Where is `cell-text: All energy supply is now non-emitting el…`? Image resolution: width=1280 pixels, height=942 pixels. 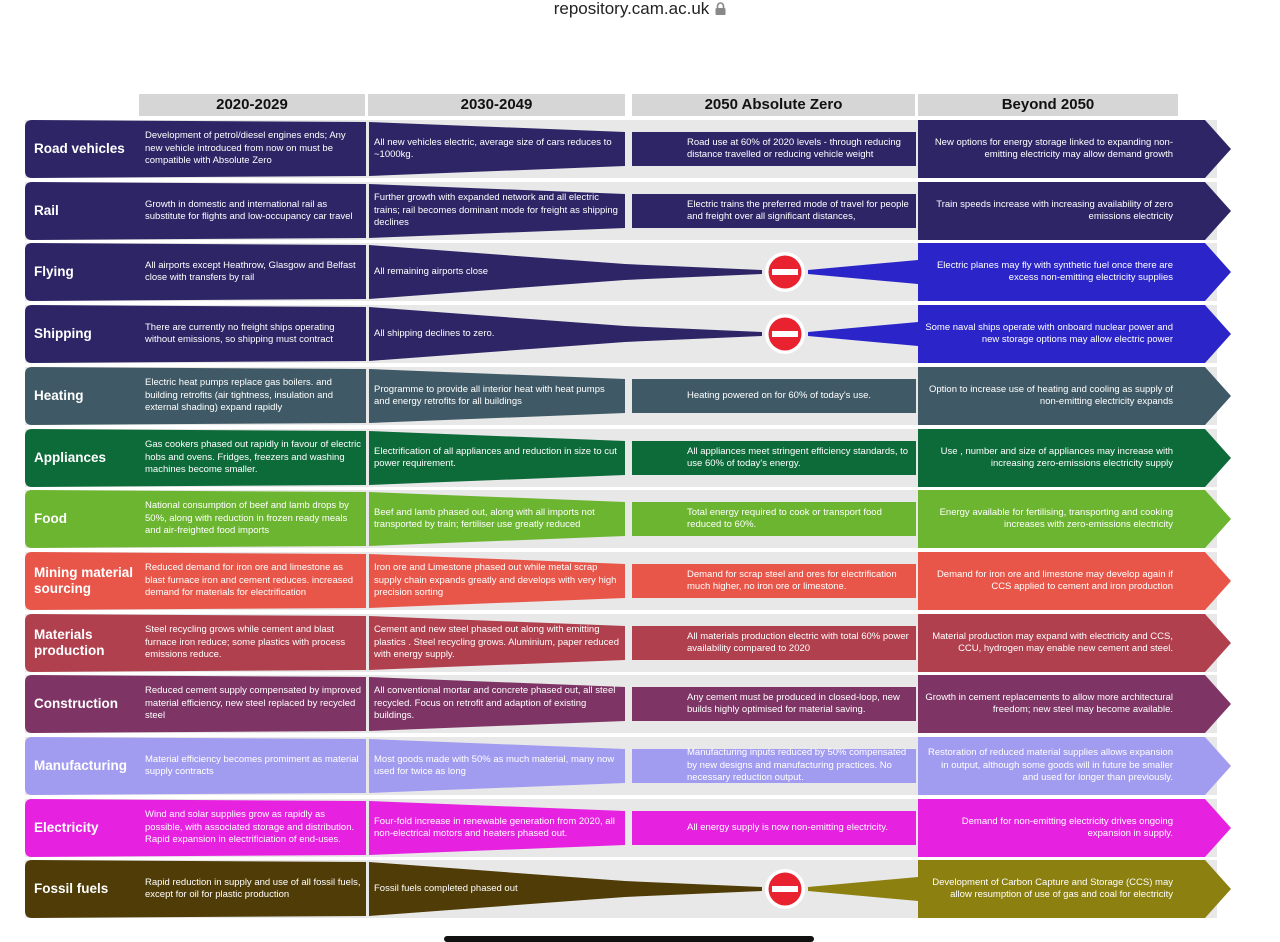 cell-text: All energy supply is now non-emitting el… is located at coordinates (787, 827).